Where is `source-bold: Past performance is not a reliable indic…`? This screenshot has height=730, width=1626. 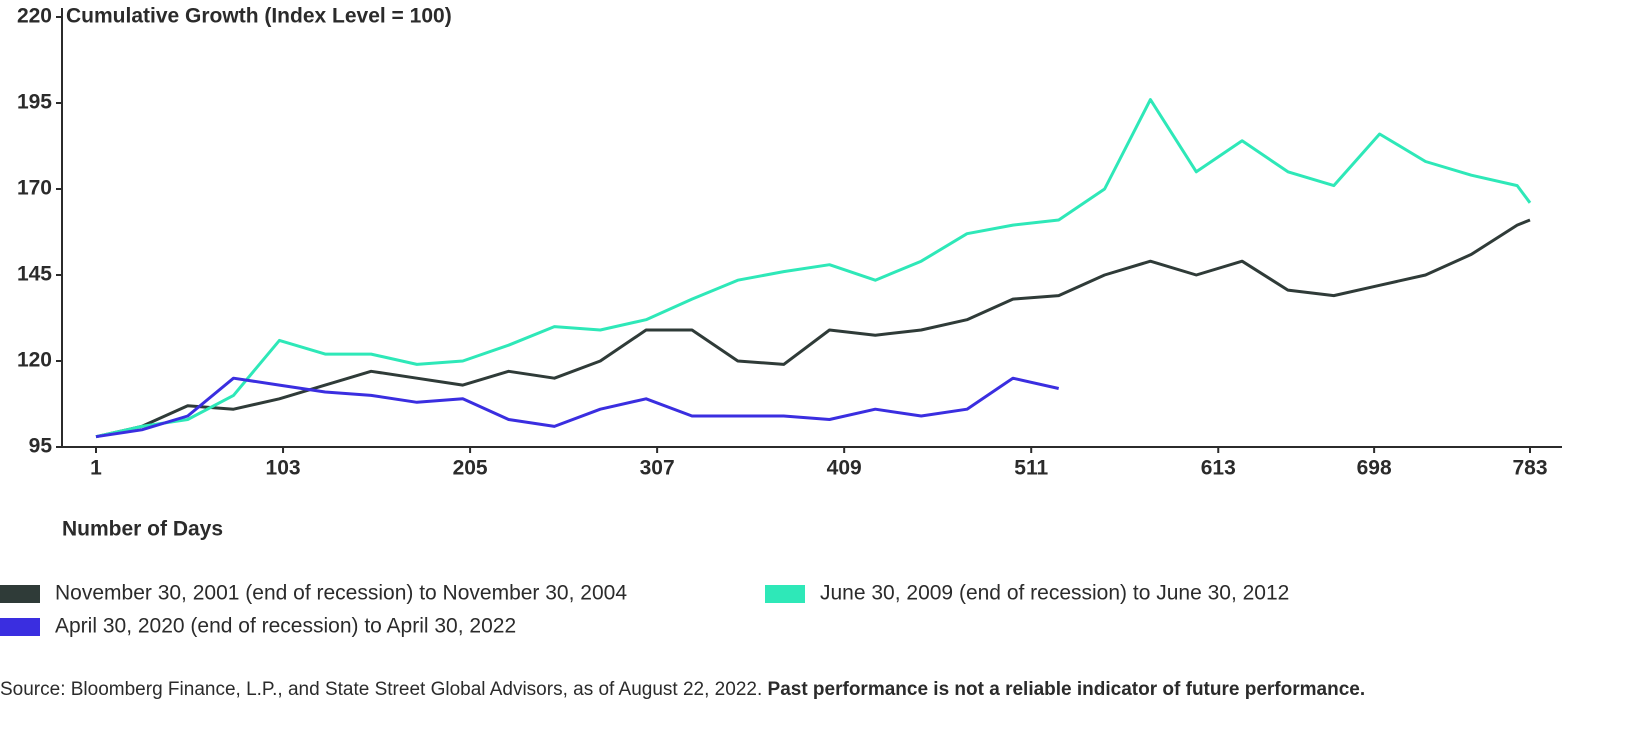 source-bold: Past performance is not a reliable indic… is located at coordinates (1067, 689).